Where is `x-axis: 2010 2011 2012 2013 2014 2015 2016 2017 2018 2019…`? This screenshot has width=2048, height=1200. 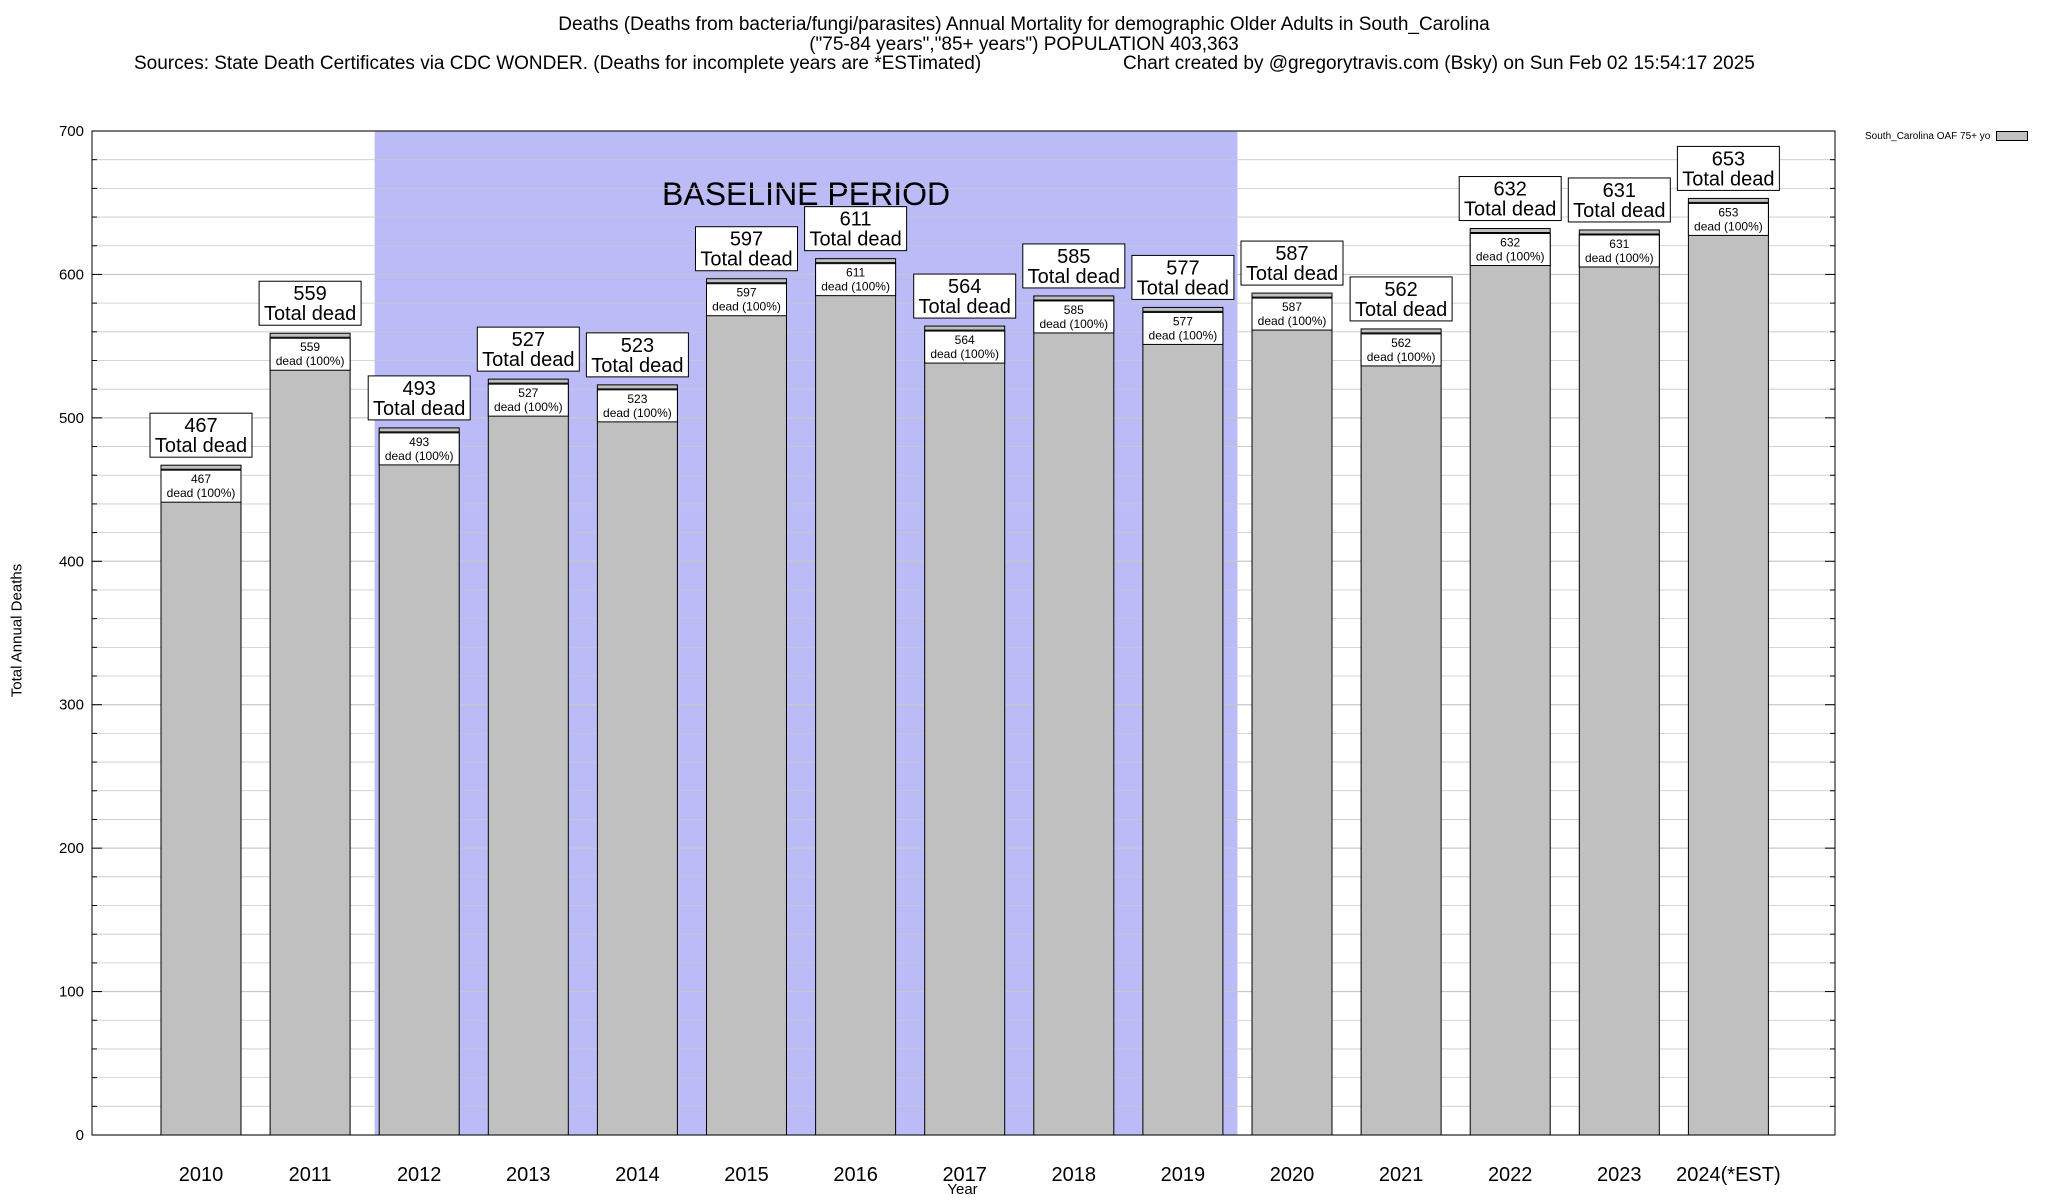 x-axis: 2010 2011 2012 2013 2014 2015 2016 2017 2018 2019… is located at coordinates (980, 1175).